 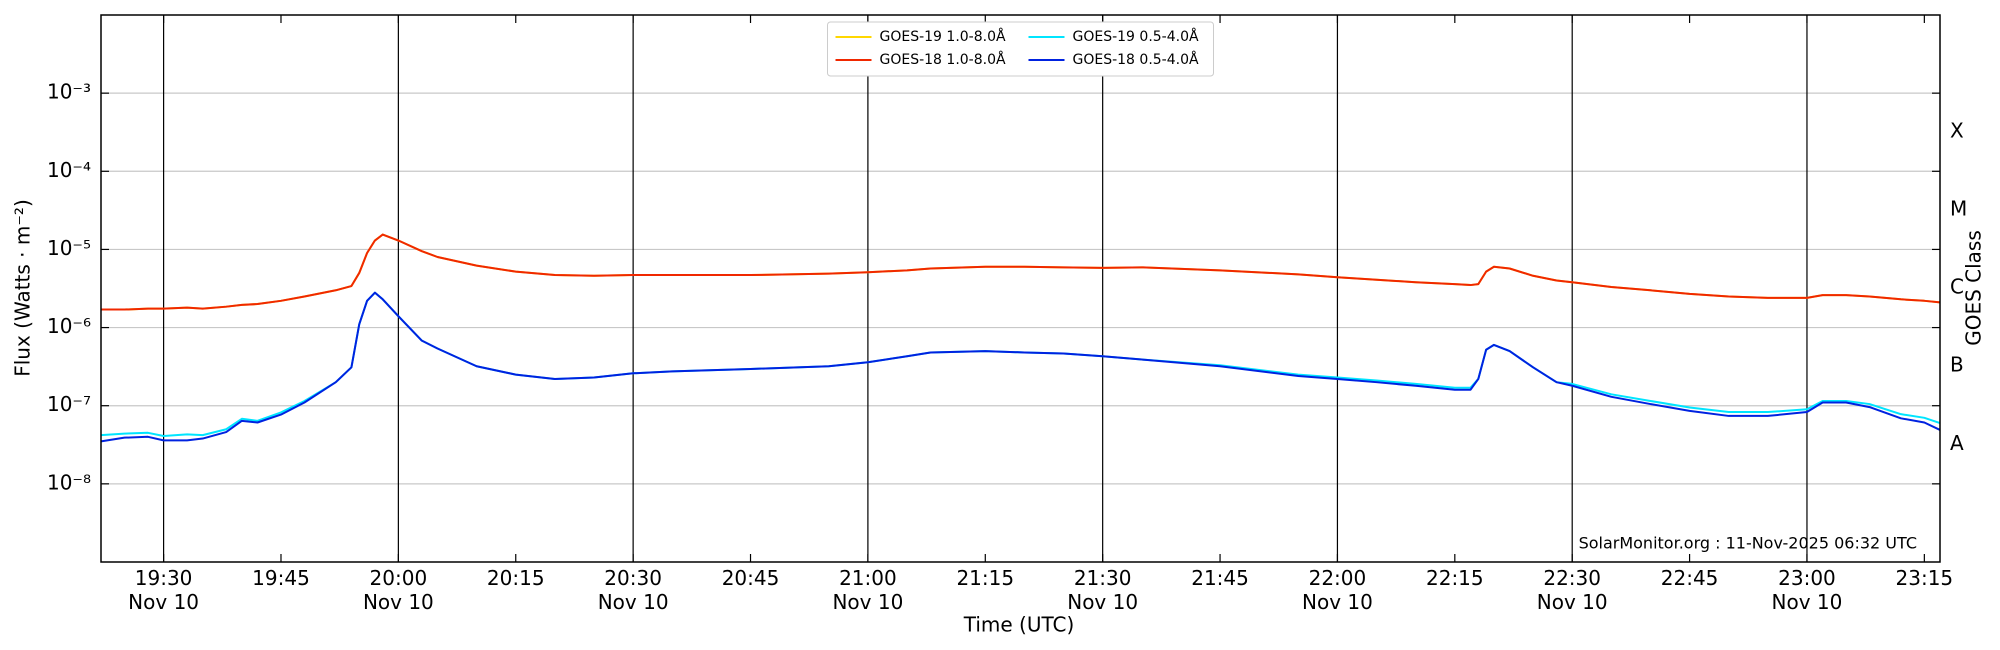 What do you see at coordinates (1924, 578) in the screenshot?
I see `x-tick-label: 23:15` at bounding box center [1924, 578].